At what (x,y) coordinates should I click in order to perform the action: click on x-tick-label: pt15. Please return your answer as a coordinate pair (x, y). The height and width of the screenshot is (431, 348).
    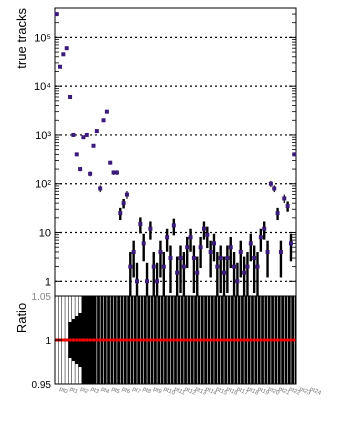
    Looking at the image, I should click on (222, 391).